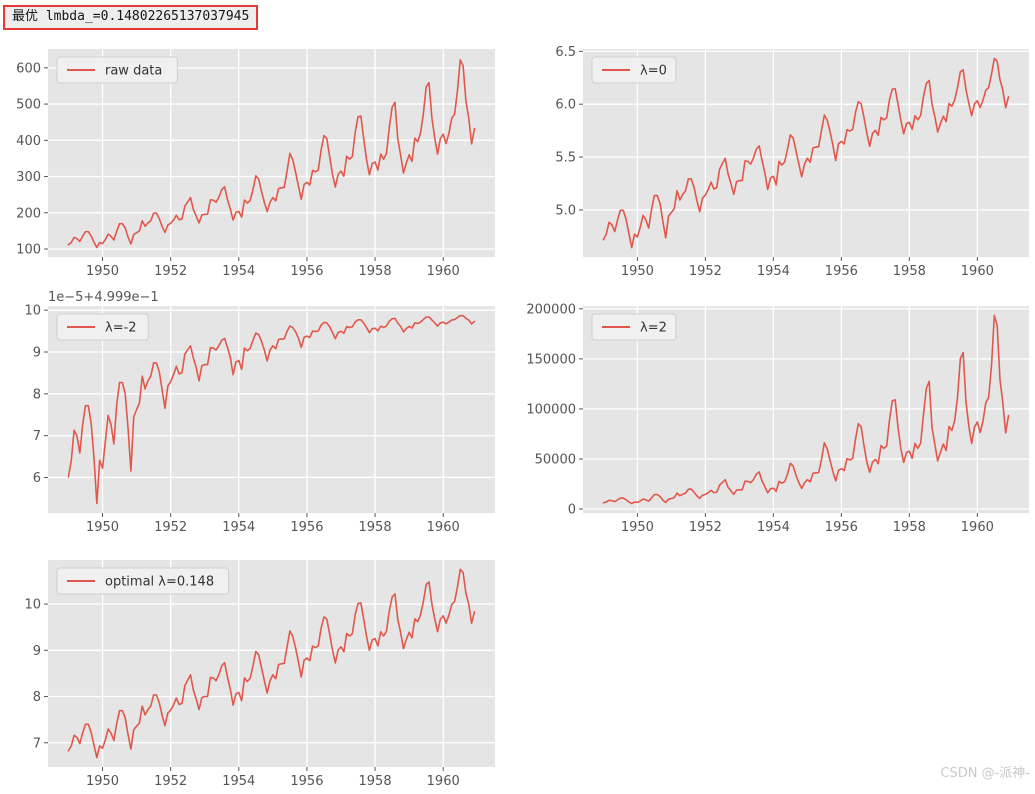  I want to click on legend: λ=2, so click(634, 327).